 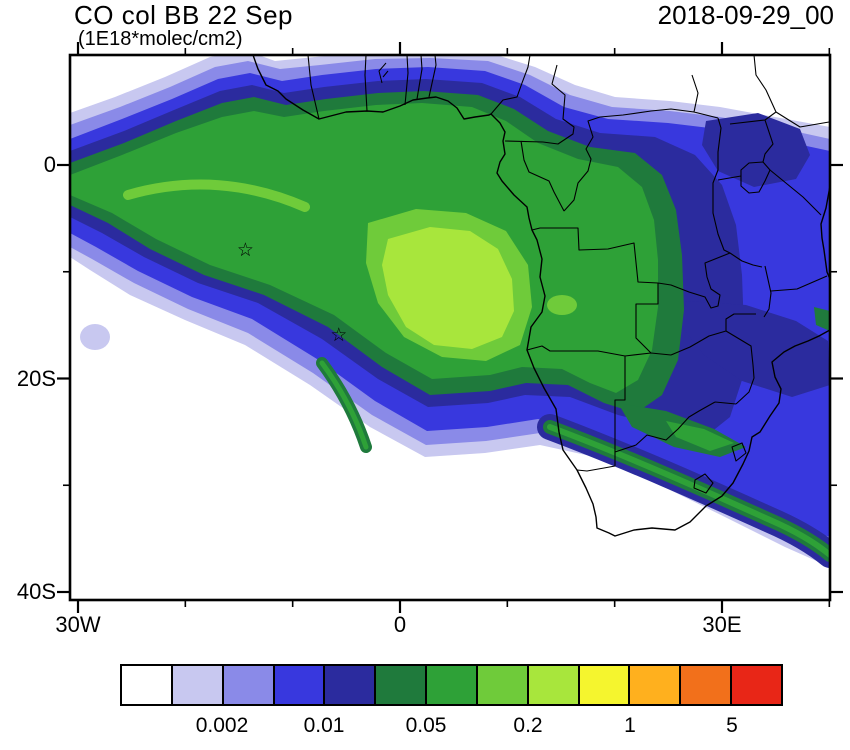 What do you see at coordinates (562, 305) in the screenshot?
I see `contour-patch-bright` at bounding box center [562, 305].